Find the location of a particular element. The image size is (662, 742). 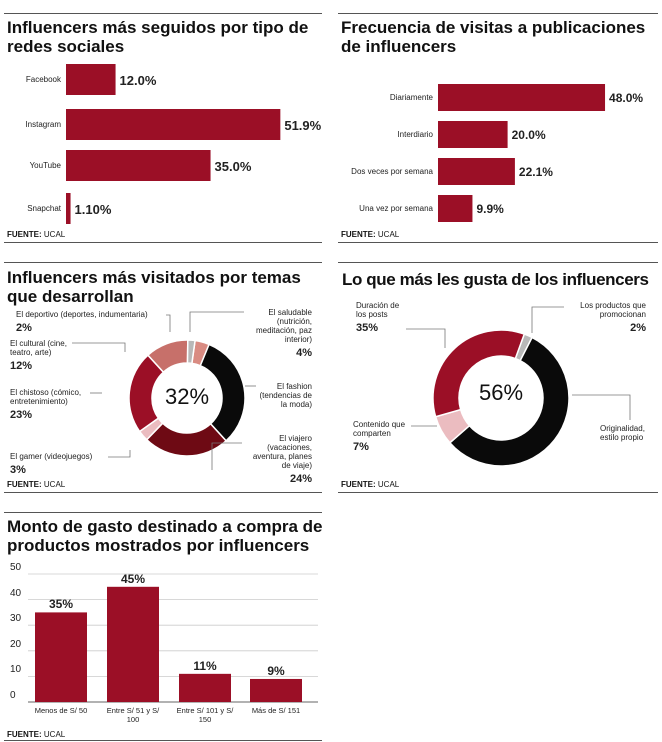

y-tick-label: 10 is located at coordinates (16, 670).